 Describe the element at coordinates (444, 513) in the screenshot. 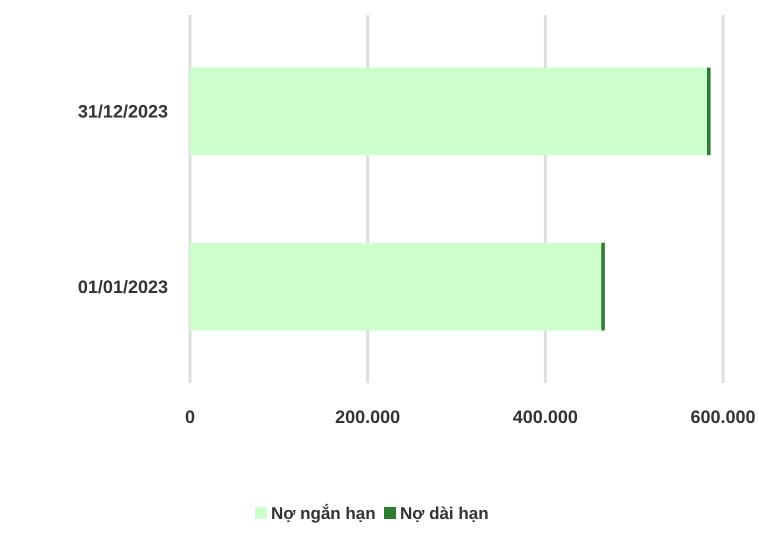

I see `legend-label: Nợ dài hạn` at that location.